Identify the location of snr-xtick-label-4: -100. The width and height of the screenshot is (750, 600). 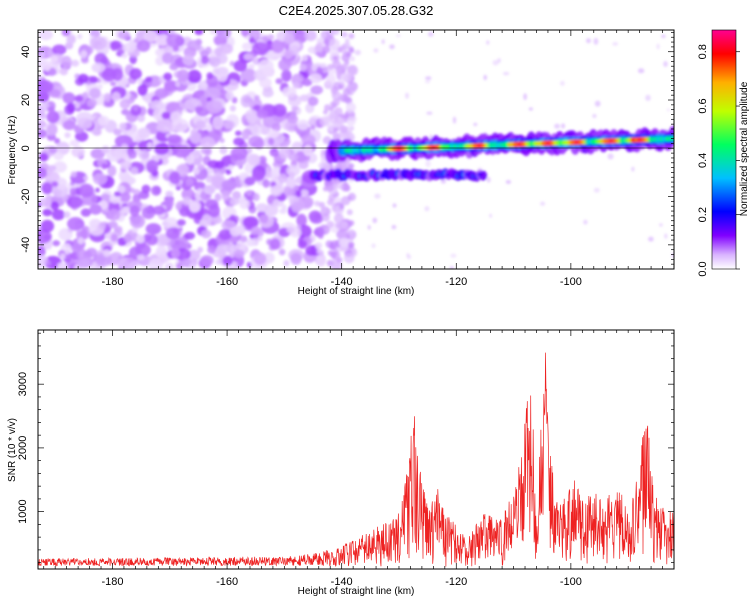
(571, 582).